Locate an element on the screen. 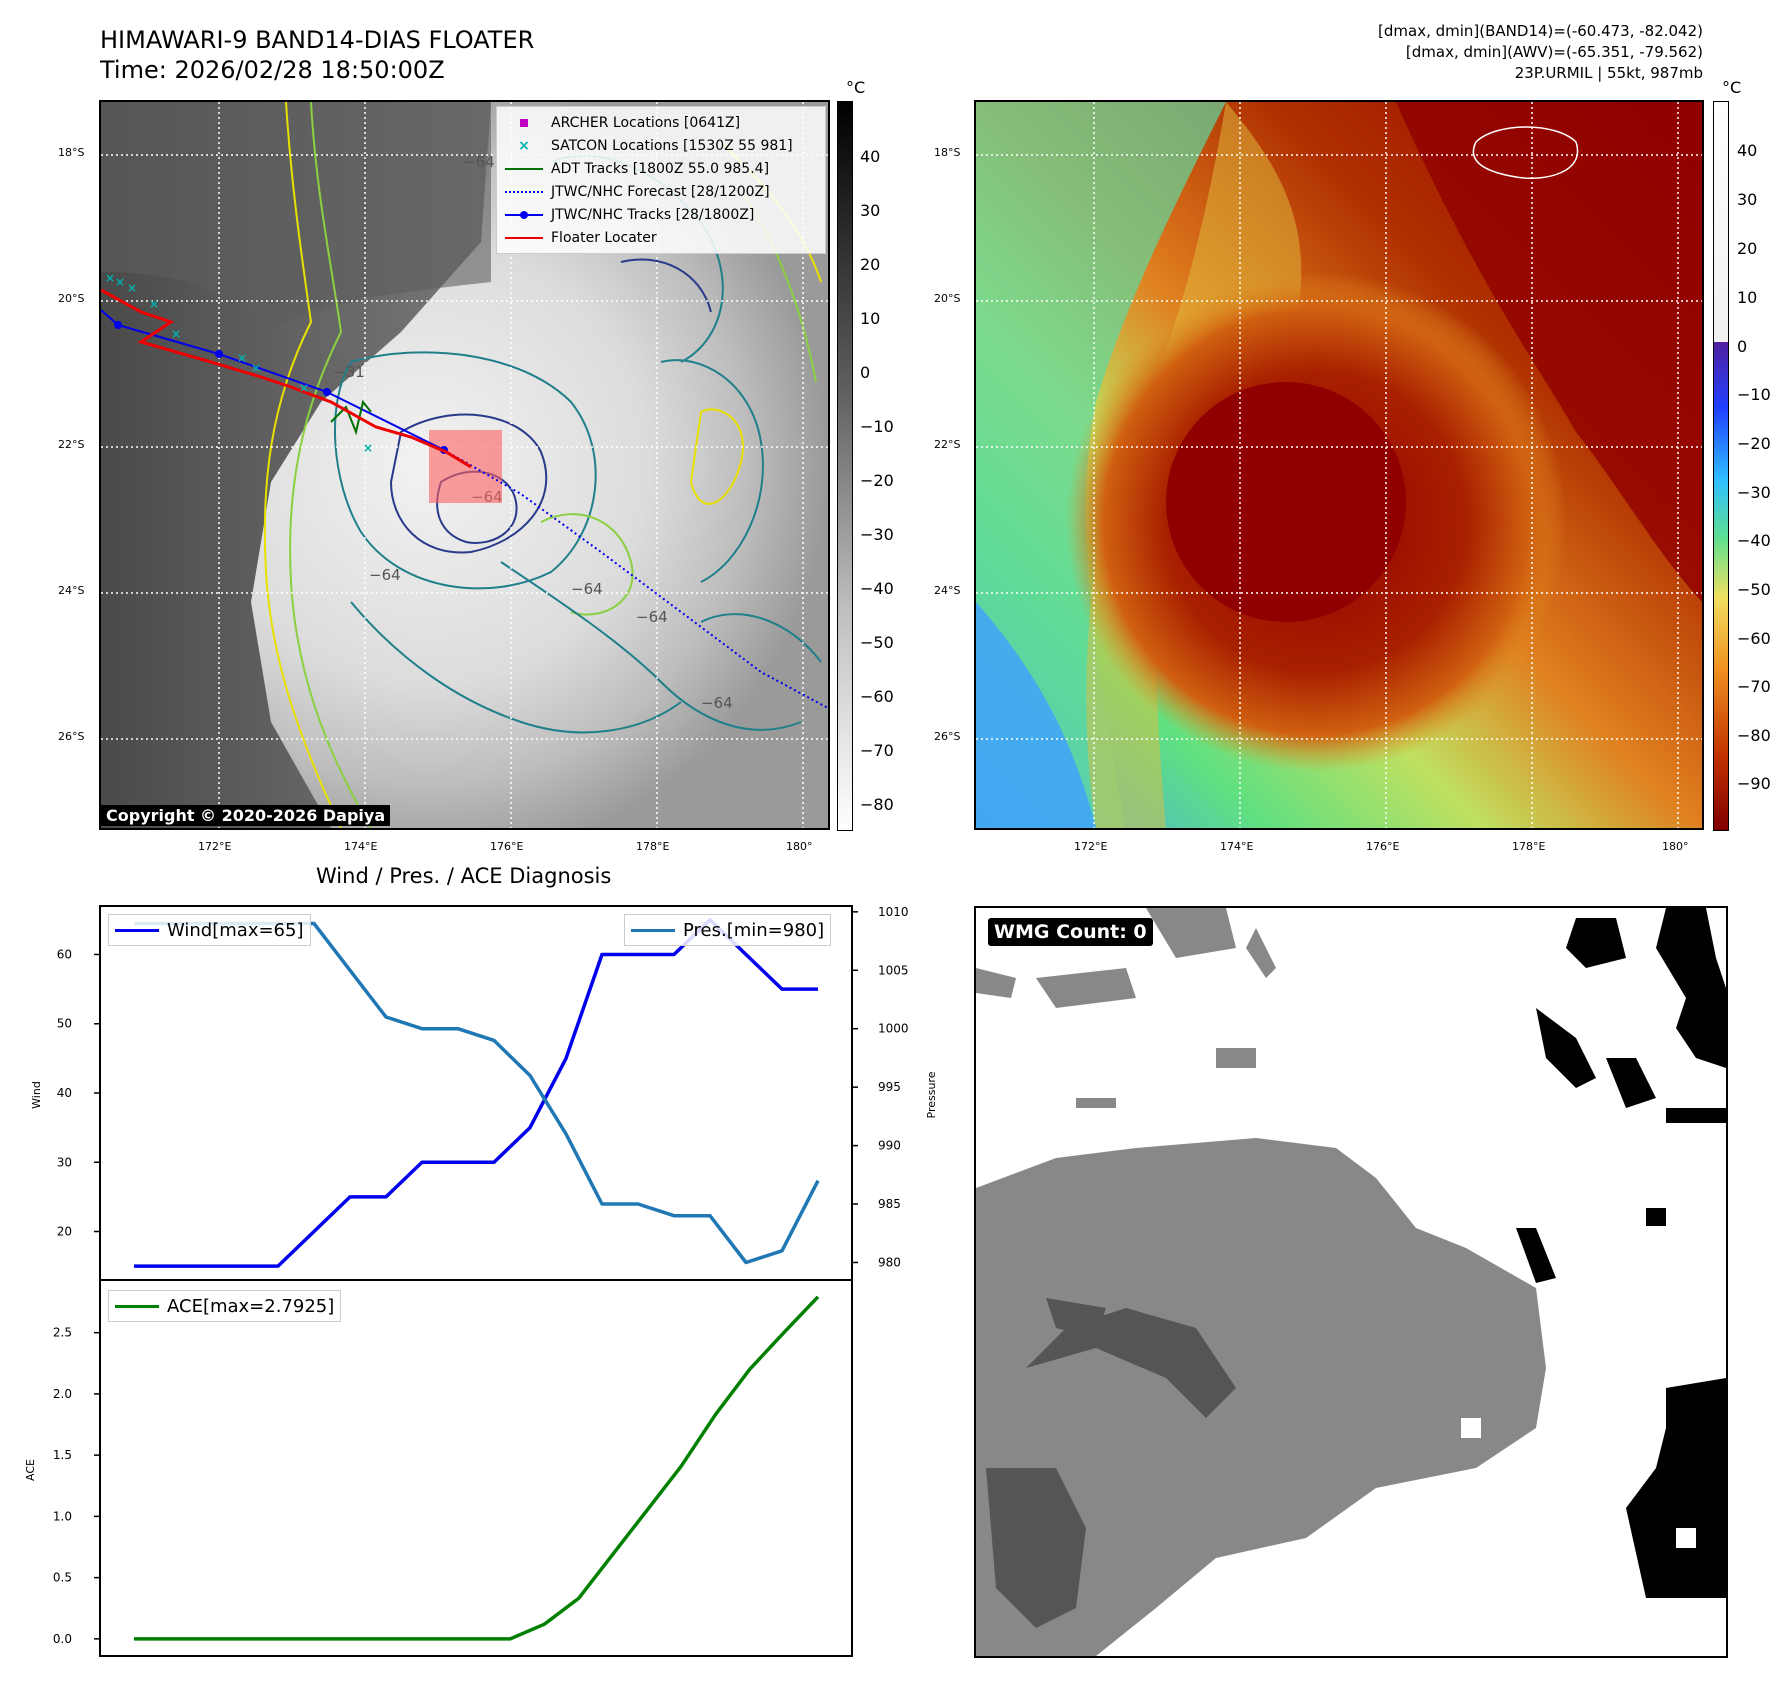 The height and width of the screenshot is (1690, 1792). legend-jtwc-forecast: JTWC/NHC Forecast [28/1200Z] is located at coordinates (661, 191).